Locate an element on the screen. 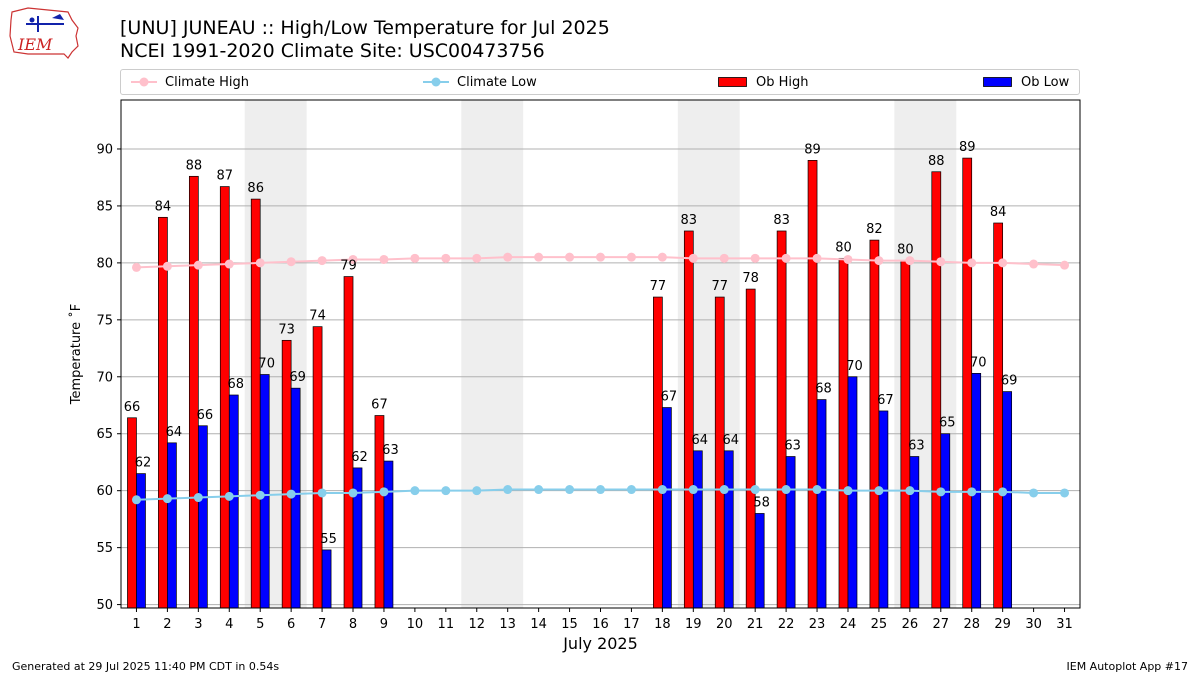 The width and height of the screenshot is (1200, 675). x-tick-label: 26 is located at coordinates (910, 624).